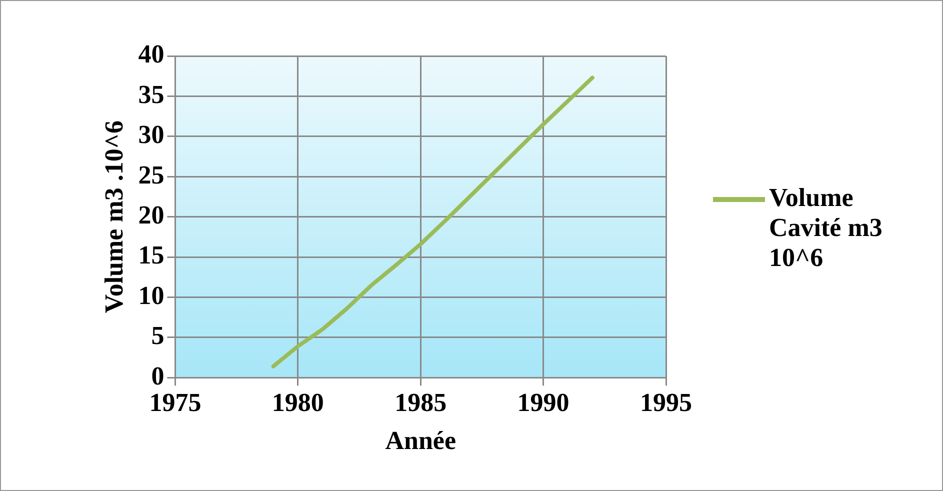  What do you see at coordinates (151, 94) in the screenshot?
I see `y-tick-label: 35` at bounding box center [151, 94].